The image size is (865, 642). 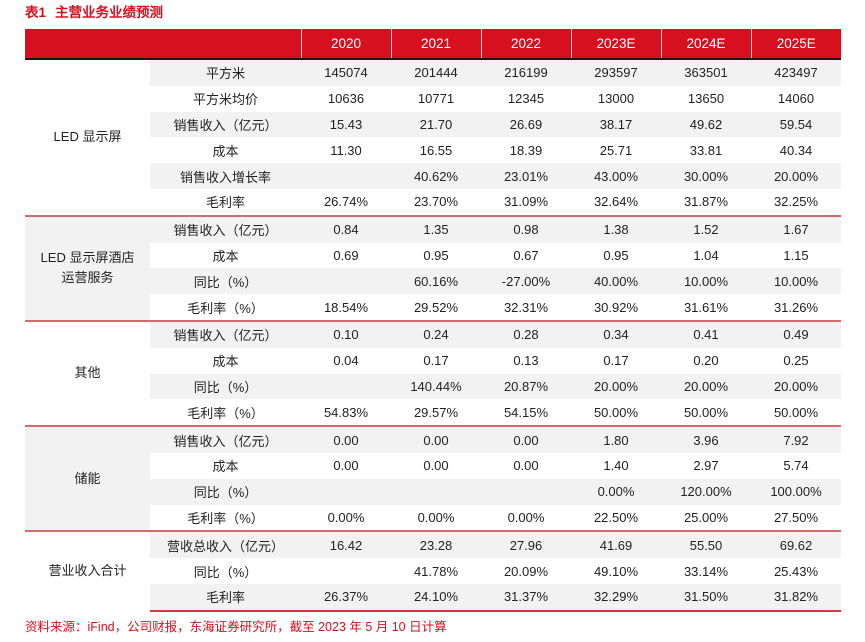 I want to click on value-cell: 0.95, so click(x=616, y=255).